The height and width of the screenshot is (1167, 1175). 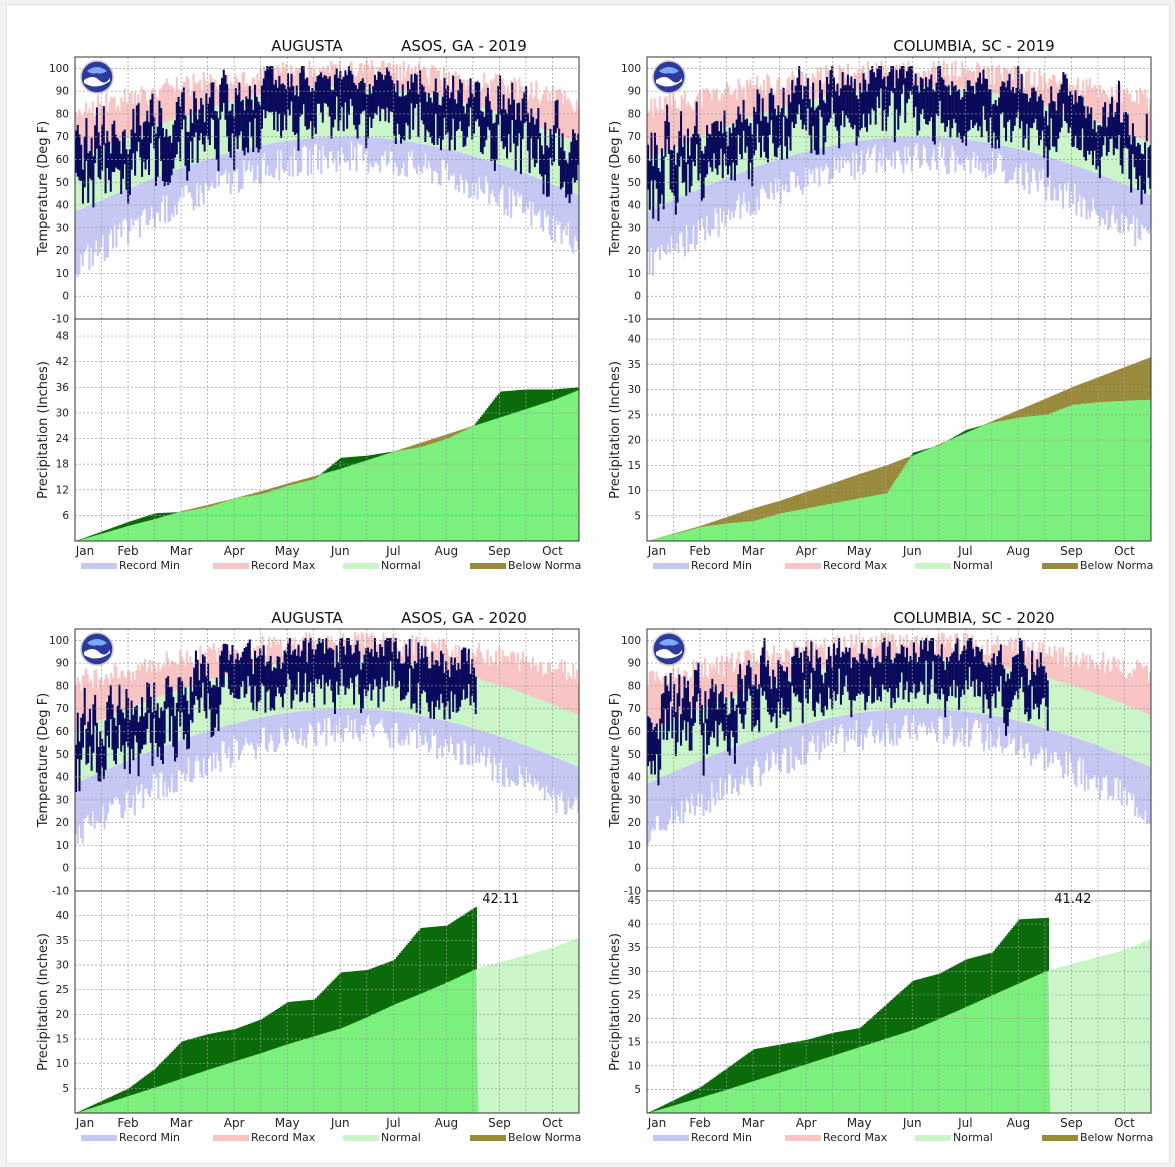 I want to click on future-normal-precip-area, so click(x=528, y=1025).